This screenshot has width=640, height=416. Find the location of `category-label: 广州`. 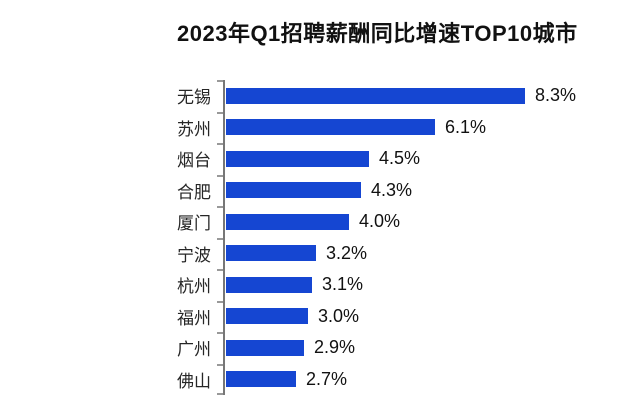

category-label: 广州 is located at coordinates (194, 350).